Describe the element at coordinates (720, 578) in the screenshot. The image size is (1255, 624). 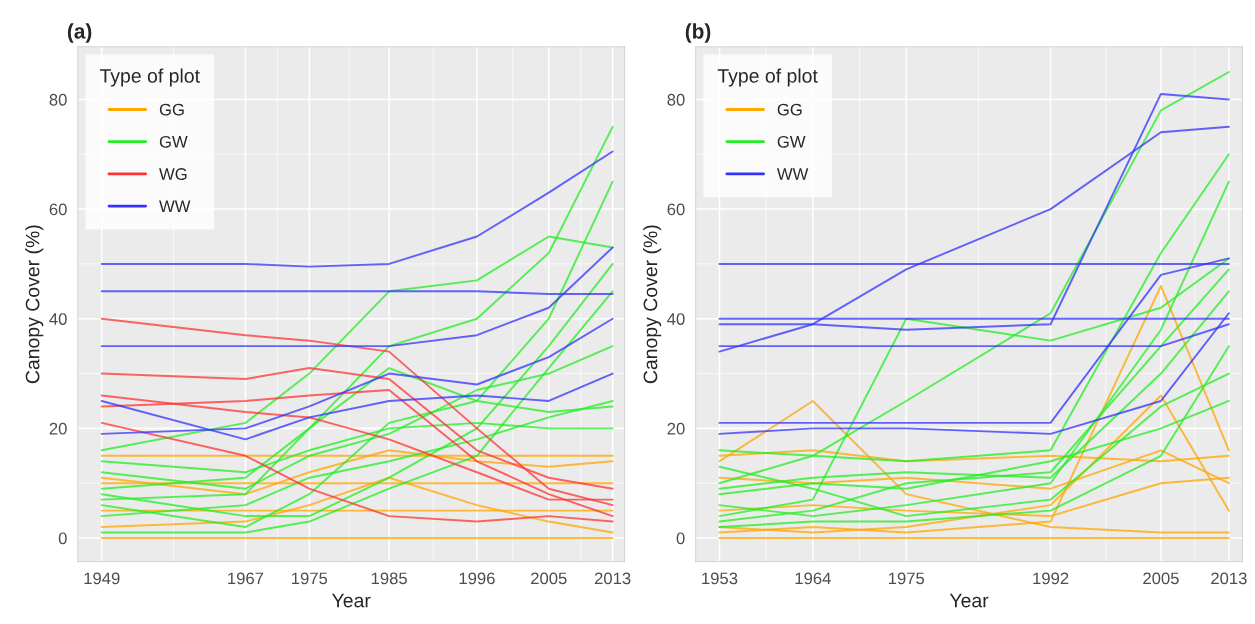
I see `x-tick-label: 1953` at that location.